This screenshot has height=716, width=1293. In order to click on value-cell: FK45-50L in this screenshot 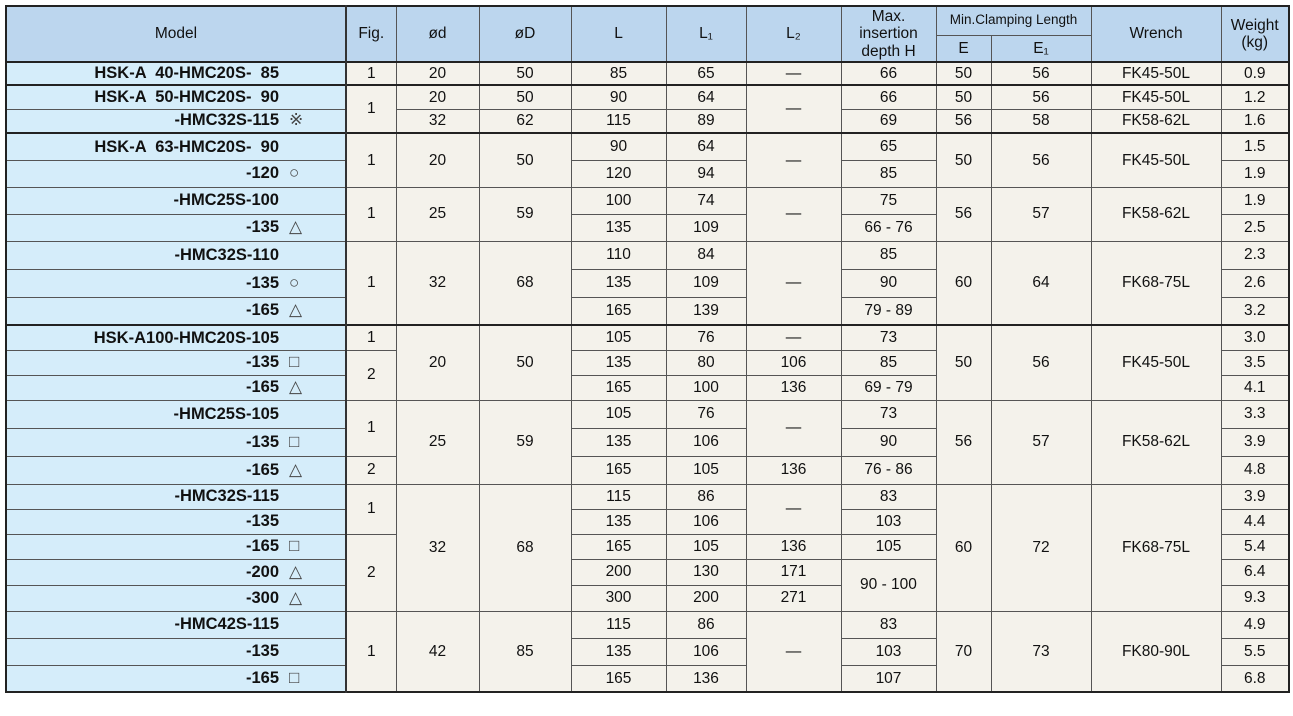, I will do `click(1156, 362)`.